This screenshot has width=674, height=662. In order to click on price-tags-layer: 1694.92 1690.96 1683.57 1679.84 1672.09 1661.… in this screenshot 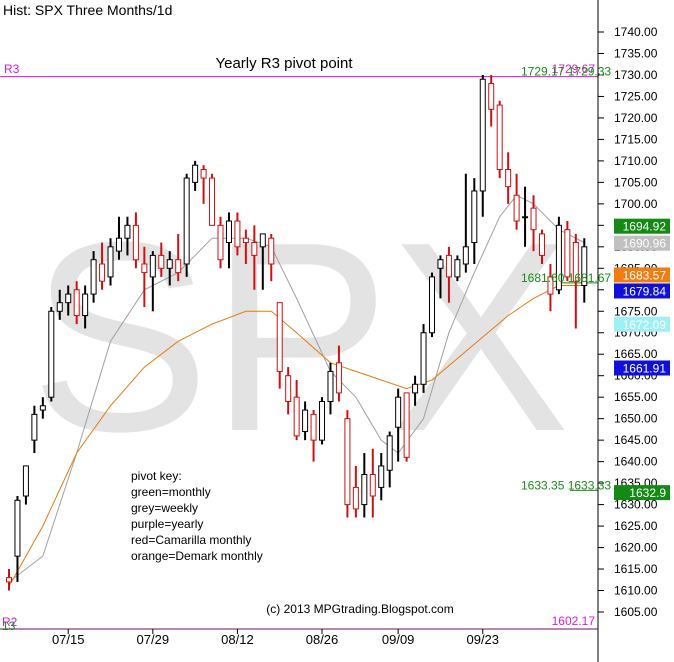, I will do `click(642, 359)`.